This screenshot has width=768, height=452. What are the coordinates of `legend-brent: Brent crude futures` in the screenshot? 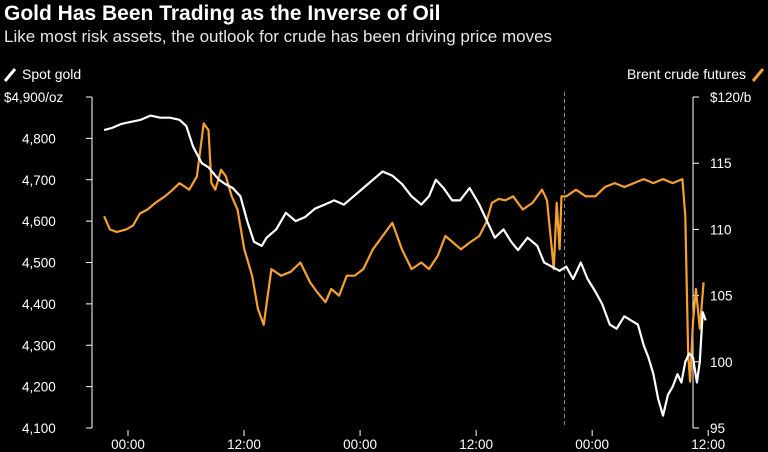 It's located at (696, 74).